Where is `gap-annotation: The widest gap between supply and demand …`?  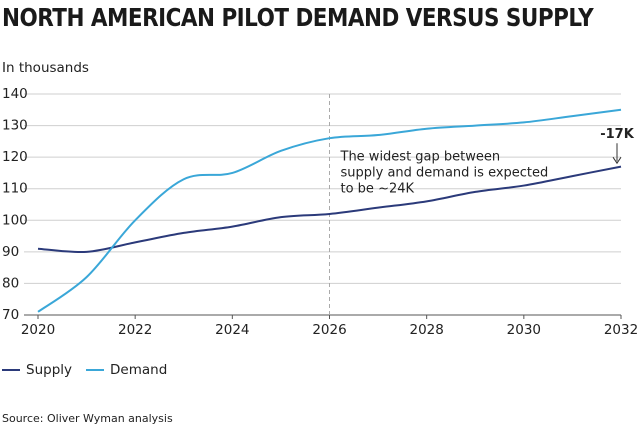 gap-annotation: The widest gap between supply and demand … is located at coordinates (444, 172).